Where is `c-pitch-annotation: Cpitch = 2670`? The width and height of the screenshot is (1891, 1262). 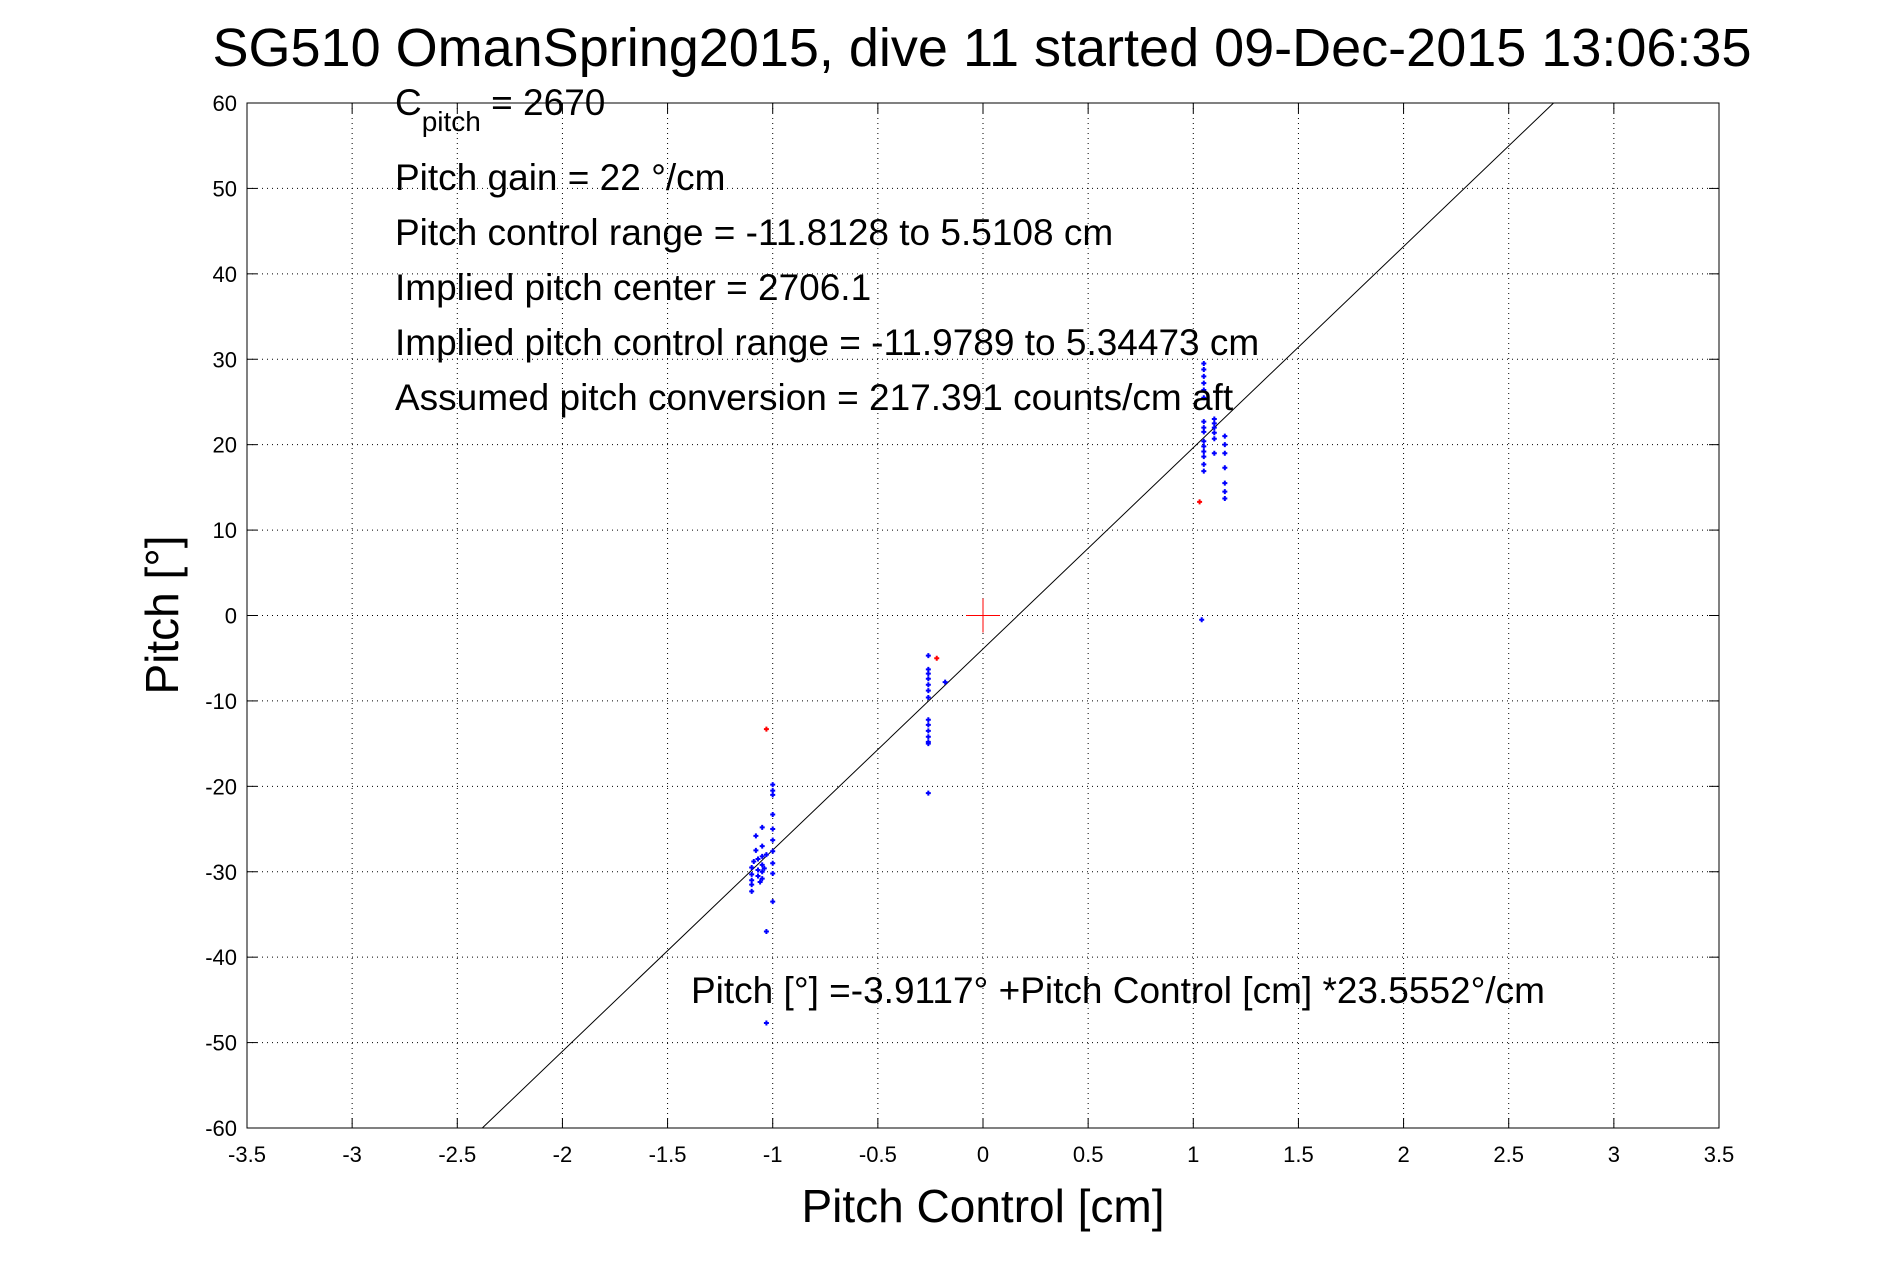
c-pitch-annotation: Cpitch = 2670 is located at coordinates (500, 109).